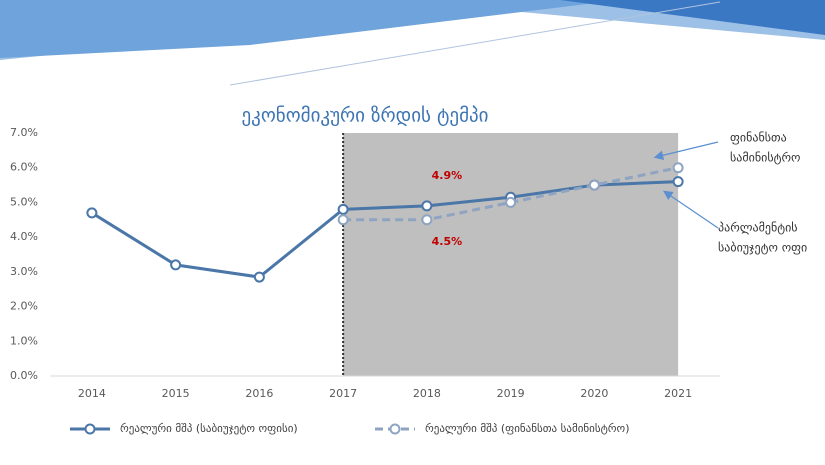  Describe the element at coordinates (678, 393) in the screenshot. I see `x-tick-label: 2021` at that location.